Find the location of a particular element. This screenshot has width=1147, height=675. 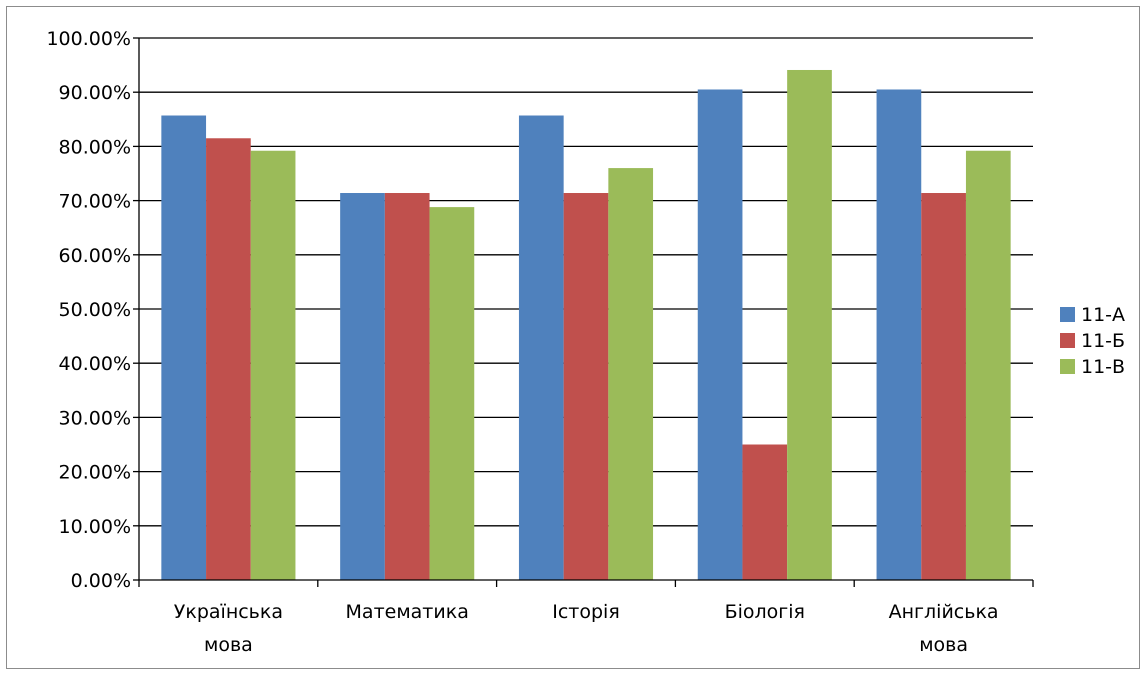

x-tick-label: Біологія is located at coordinates (765, 612).